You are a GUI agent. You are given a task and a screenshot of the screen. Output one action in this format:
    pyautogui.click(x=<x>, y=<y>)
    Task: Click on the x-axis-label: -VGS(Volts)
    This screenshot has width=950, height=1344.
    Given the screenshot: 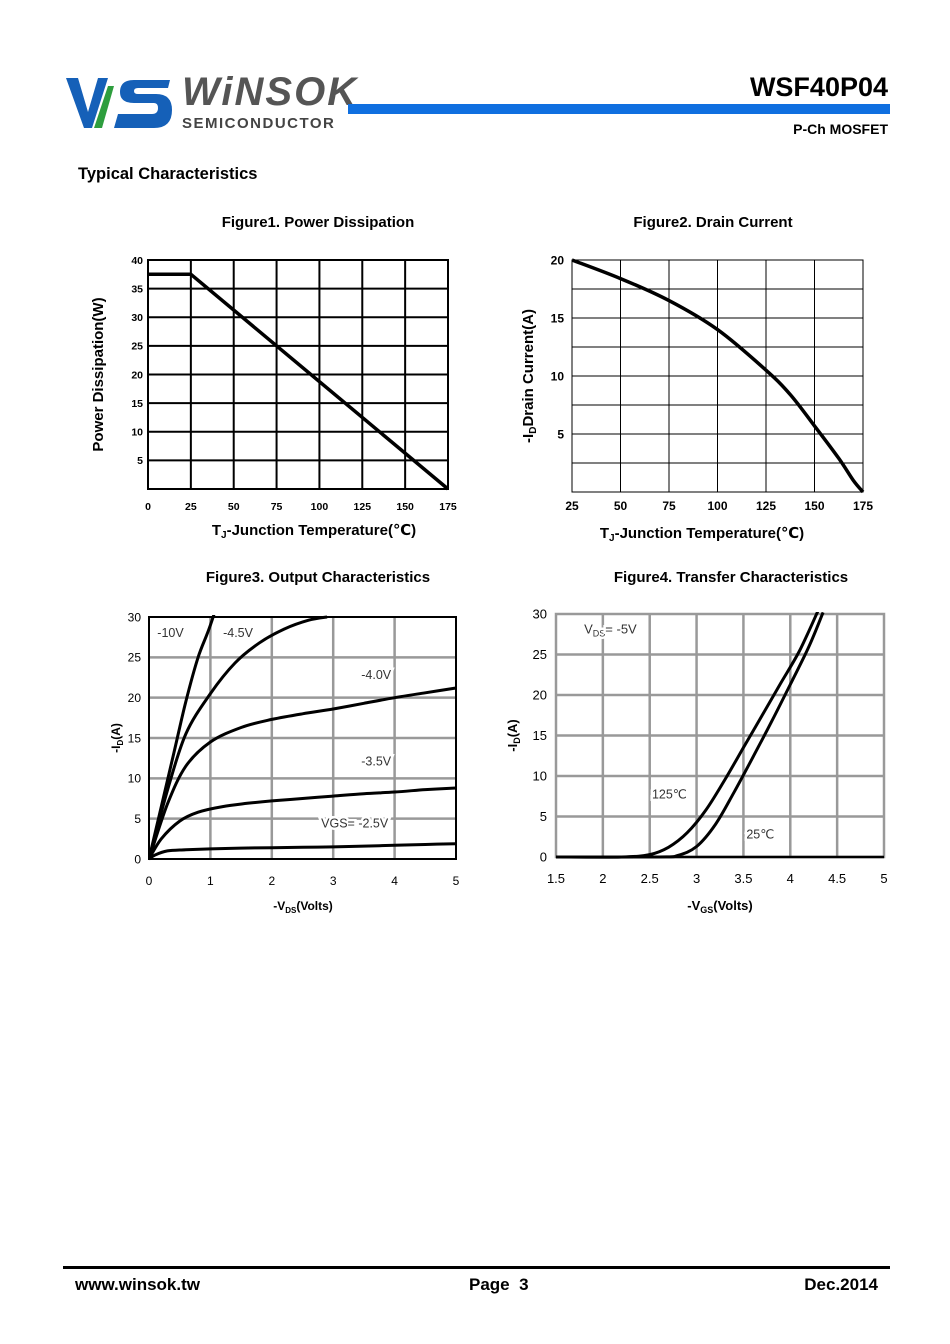 What is the action you would take?
    pyautogui.click(x=720, y=906)
    